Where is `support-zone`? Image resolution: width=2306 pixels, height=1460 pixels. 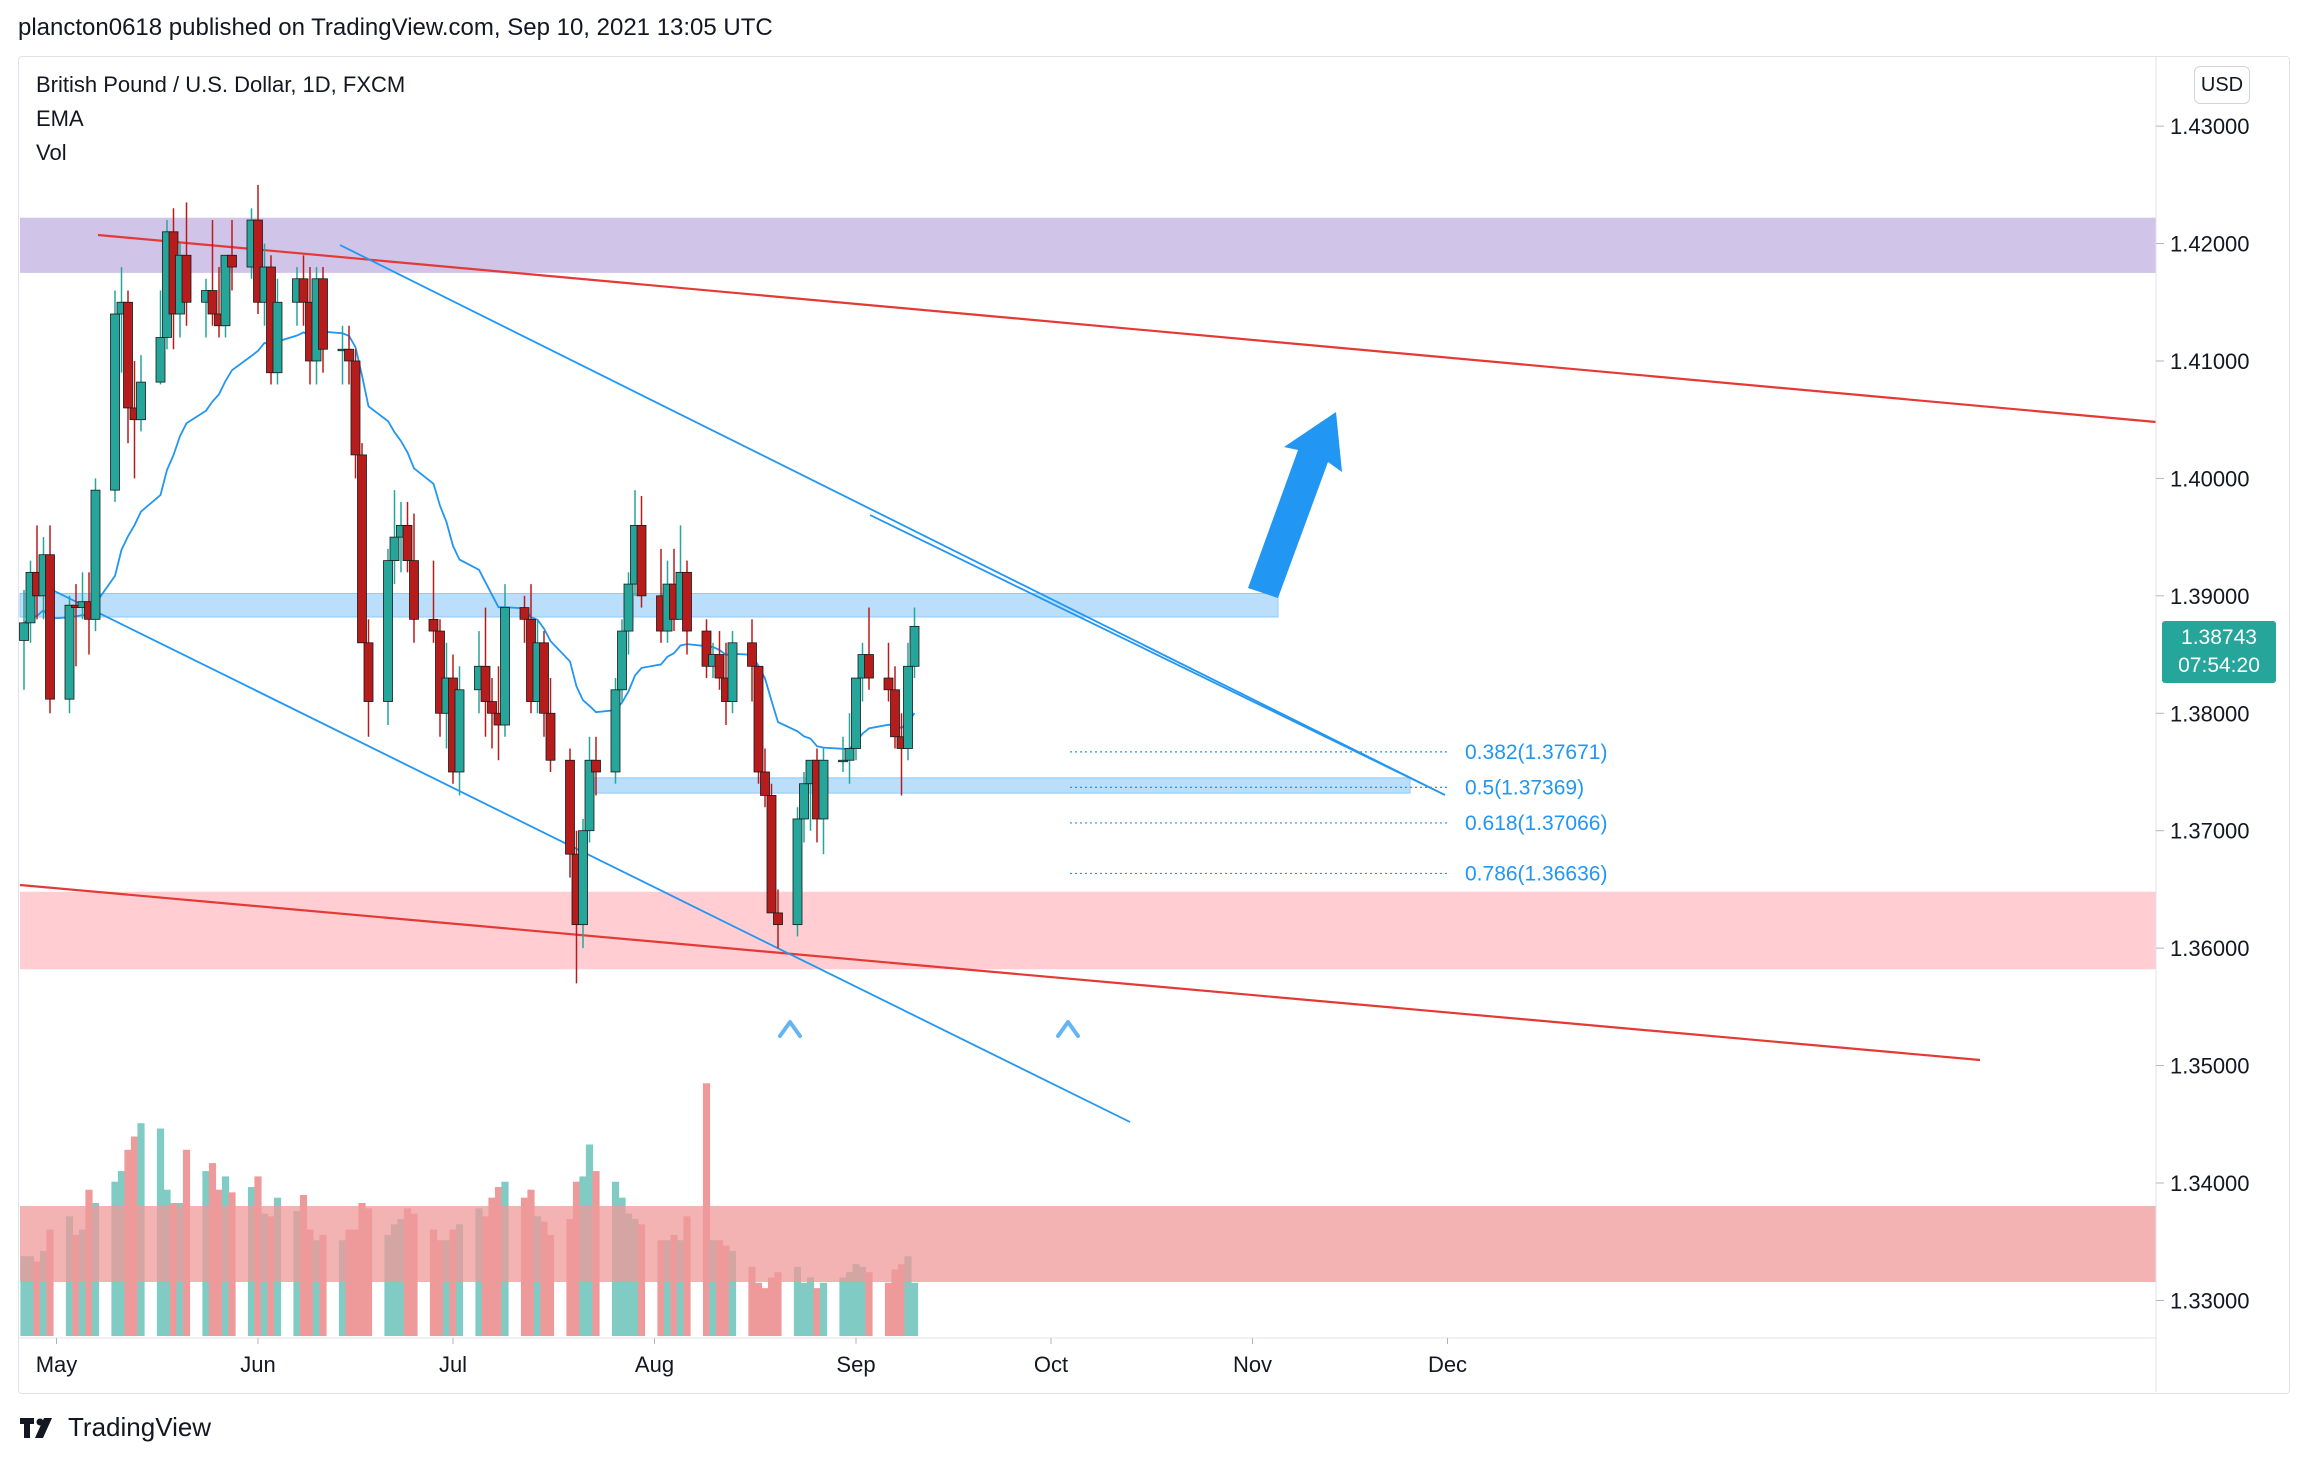 support-zone is located at coordinates (1088, 930).